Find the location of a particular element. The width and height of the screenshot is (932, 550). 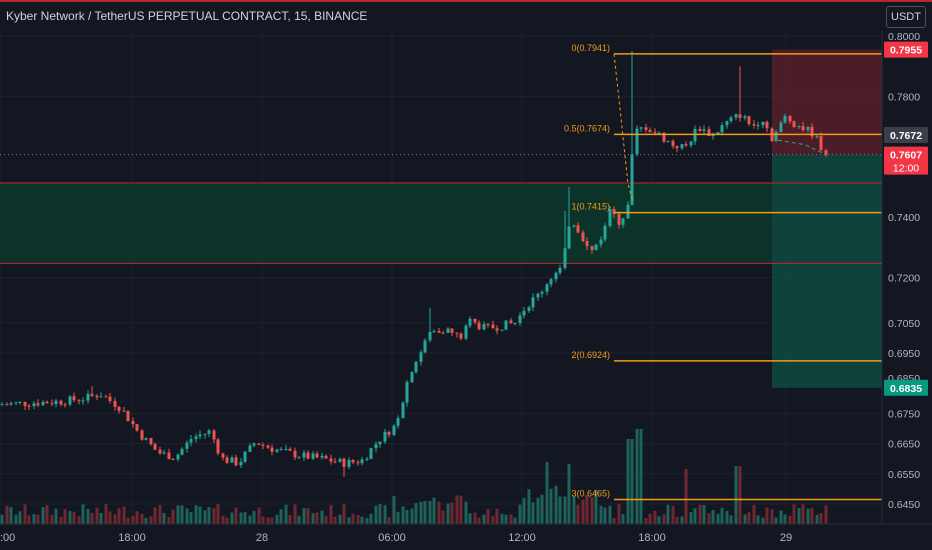

x-tick-label: 28 is located at coordinates (262, 538).